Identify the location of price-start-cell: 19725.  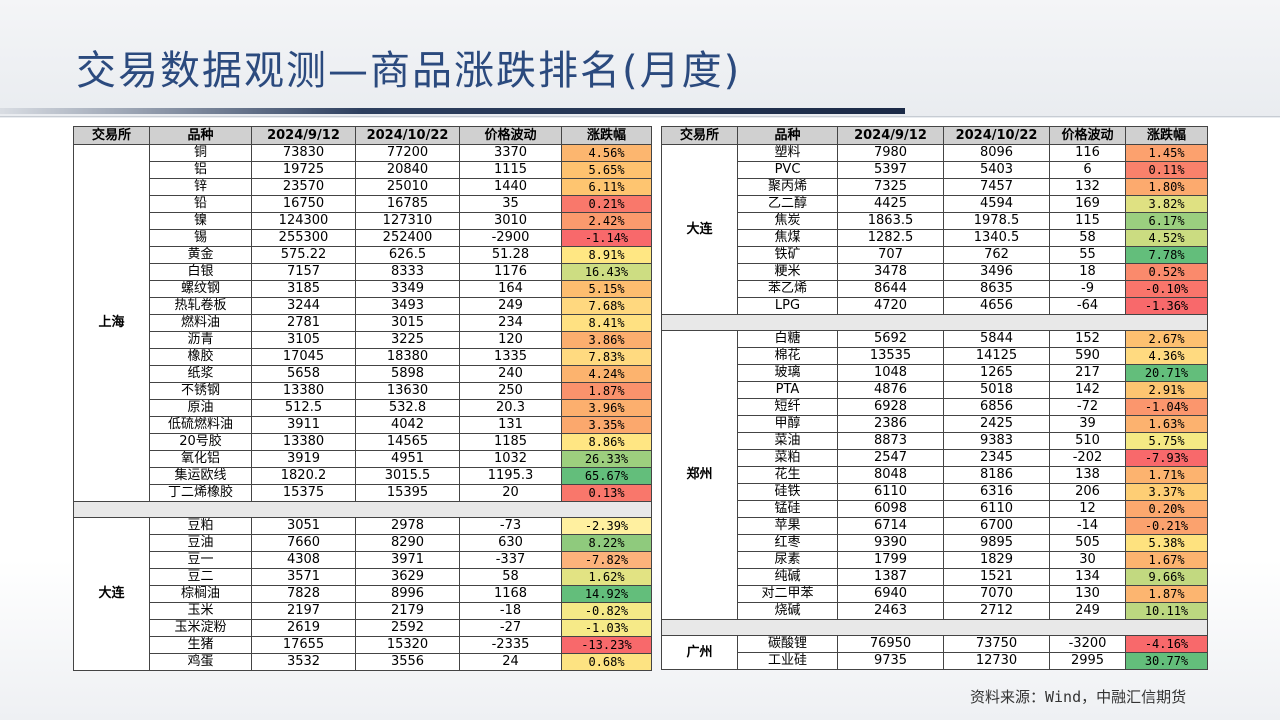
(303, 170).